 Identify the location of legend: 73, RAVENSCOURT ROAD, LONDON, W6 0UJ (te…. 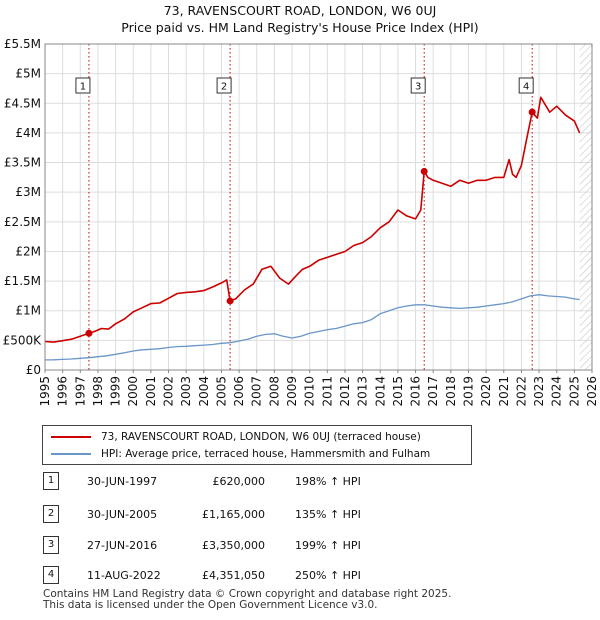
(257, 445).